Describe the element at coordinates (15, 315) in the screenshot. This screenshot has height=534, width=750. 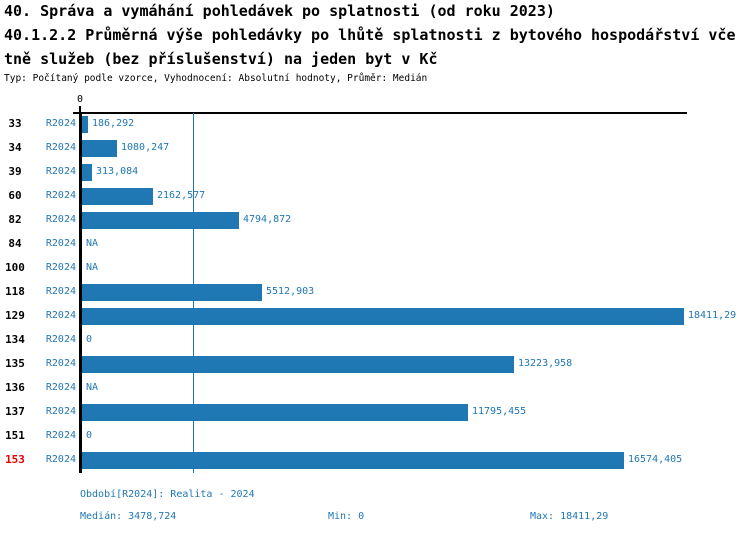
I see `row-id-label: 129` at that location.